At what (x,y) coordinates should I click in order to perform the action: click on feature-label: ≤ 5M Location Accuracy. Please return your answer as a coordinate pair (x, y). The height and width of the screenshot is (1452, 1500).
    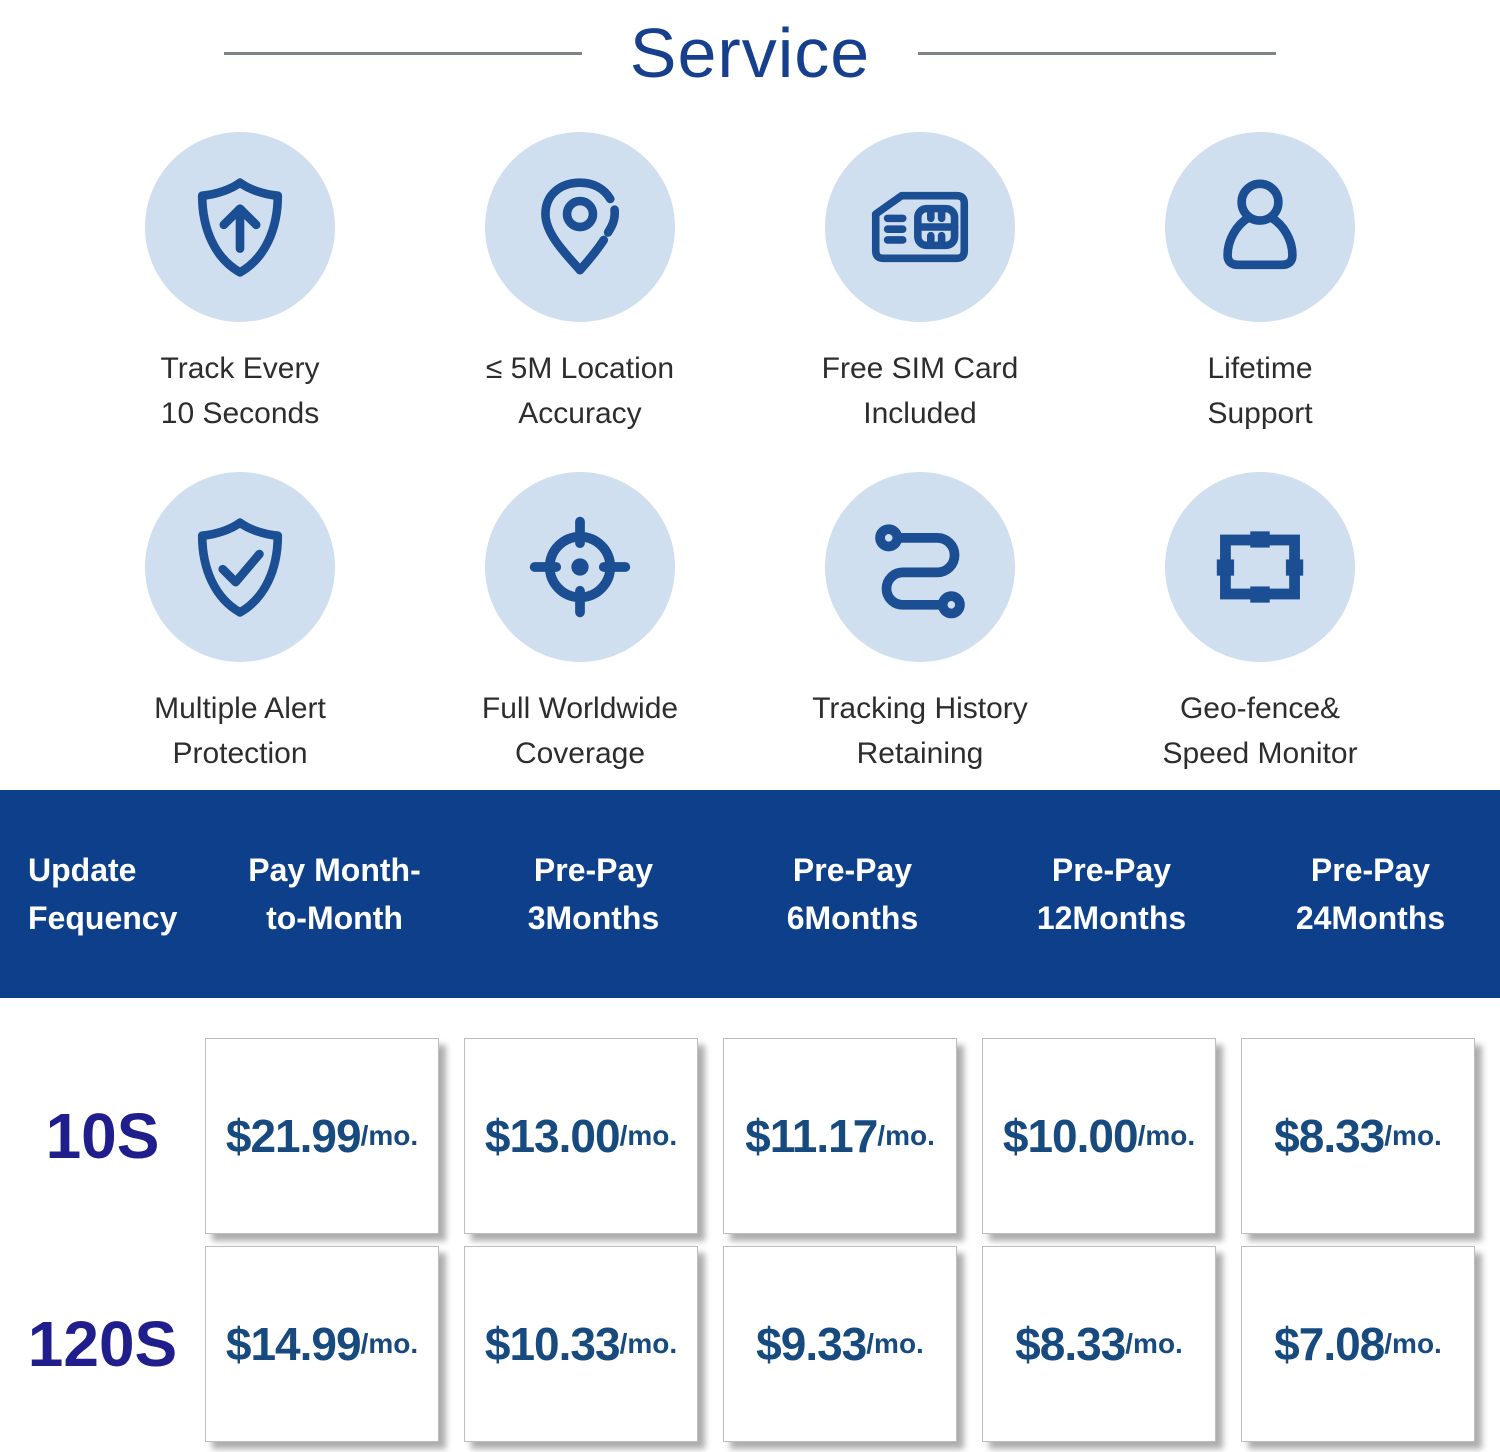
    Looking at the image, I should click on (580, 391).